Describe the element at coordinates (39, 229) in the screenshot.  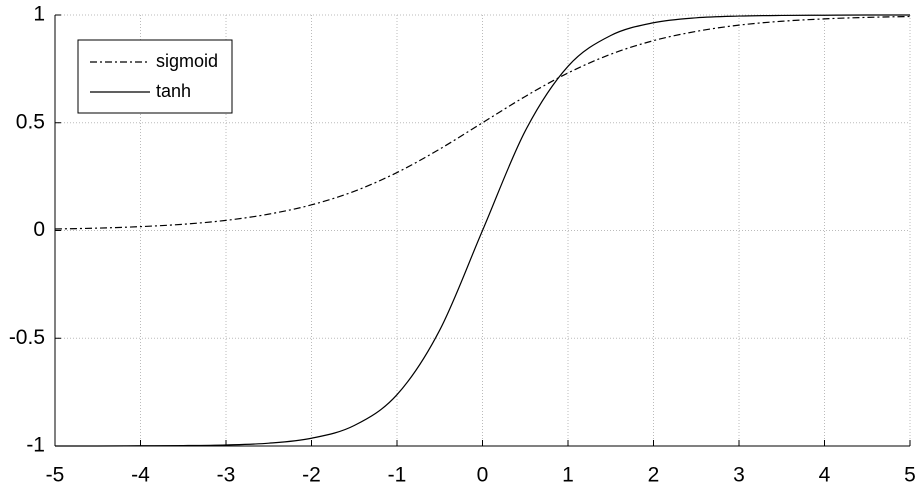
I see `y-tick-label: 0` at that location.